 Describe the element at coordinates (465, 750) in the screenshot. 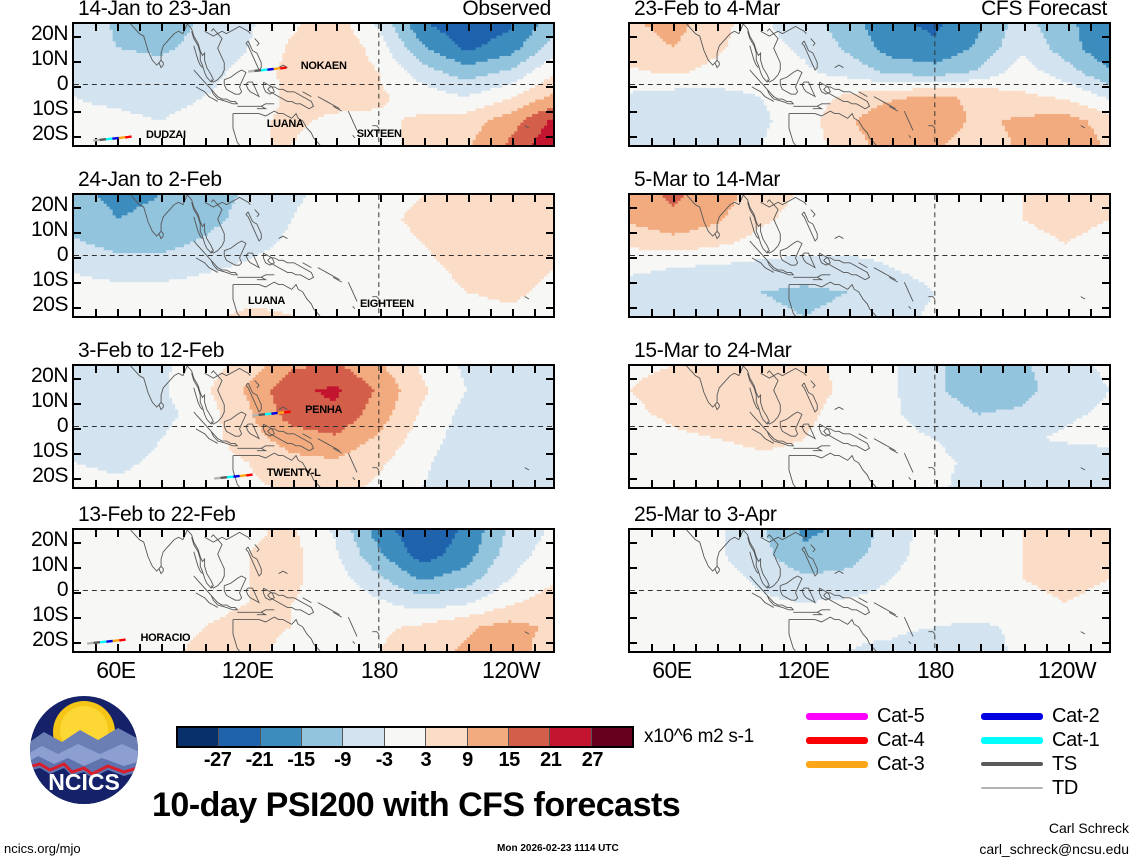

I see `colorbar: -27 -21 -15 -9 -3 3 9 15 21 27 x10^6 m2 s-1` at that location.